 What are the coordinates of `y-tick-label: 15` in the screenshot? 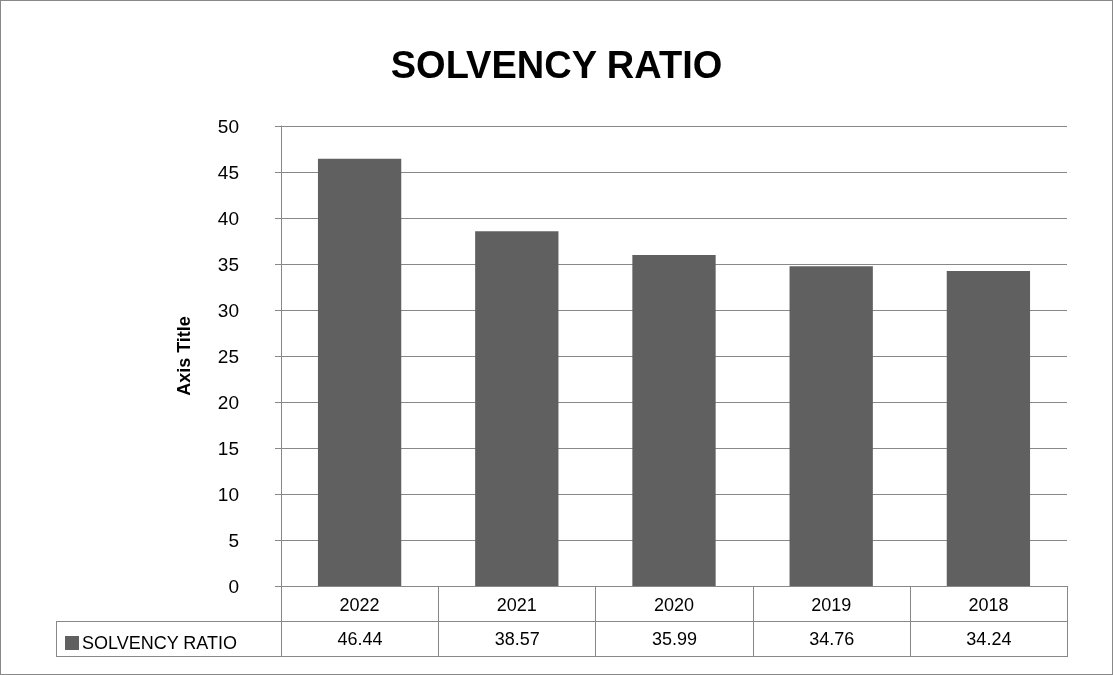 It's located at (228, 448).